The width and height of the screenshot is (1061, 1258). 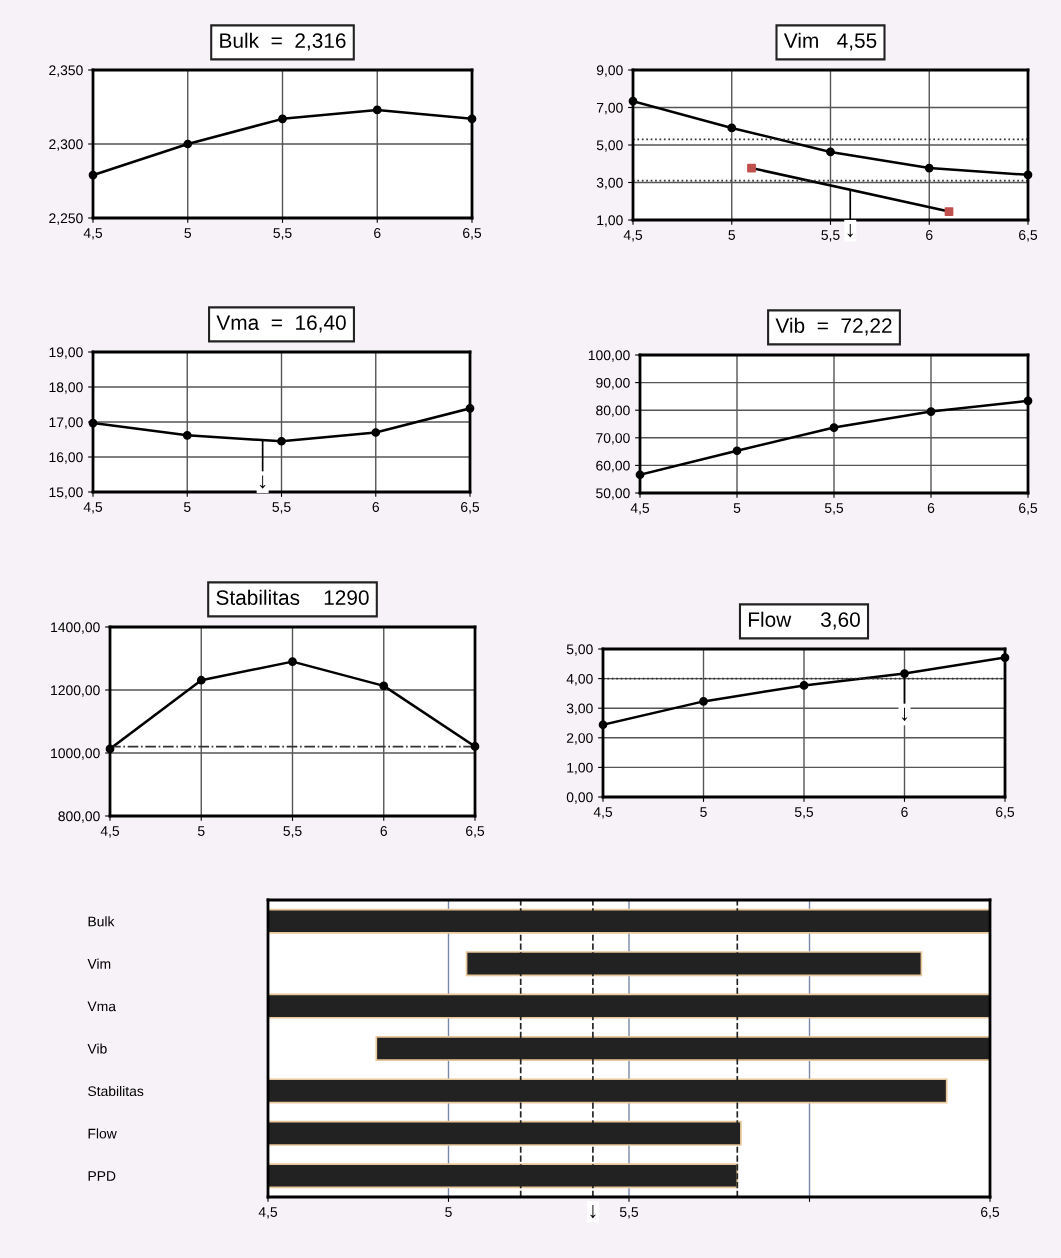 I want to click on y-tick-label: 16,00, so click(x=66, y=458).